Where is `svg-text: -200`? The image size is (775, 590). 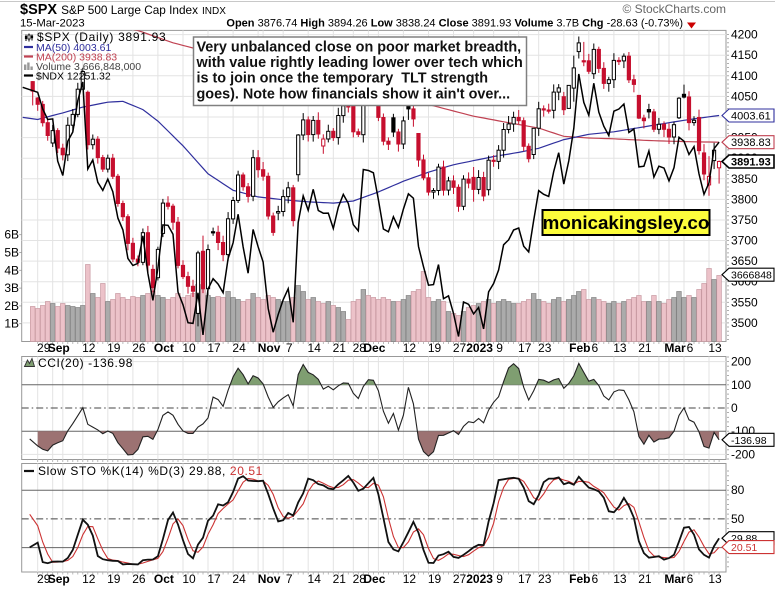 svg-text: -200 is located at coordinates (743, 454).